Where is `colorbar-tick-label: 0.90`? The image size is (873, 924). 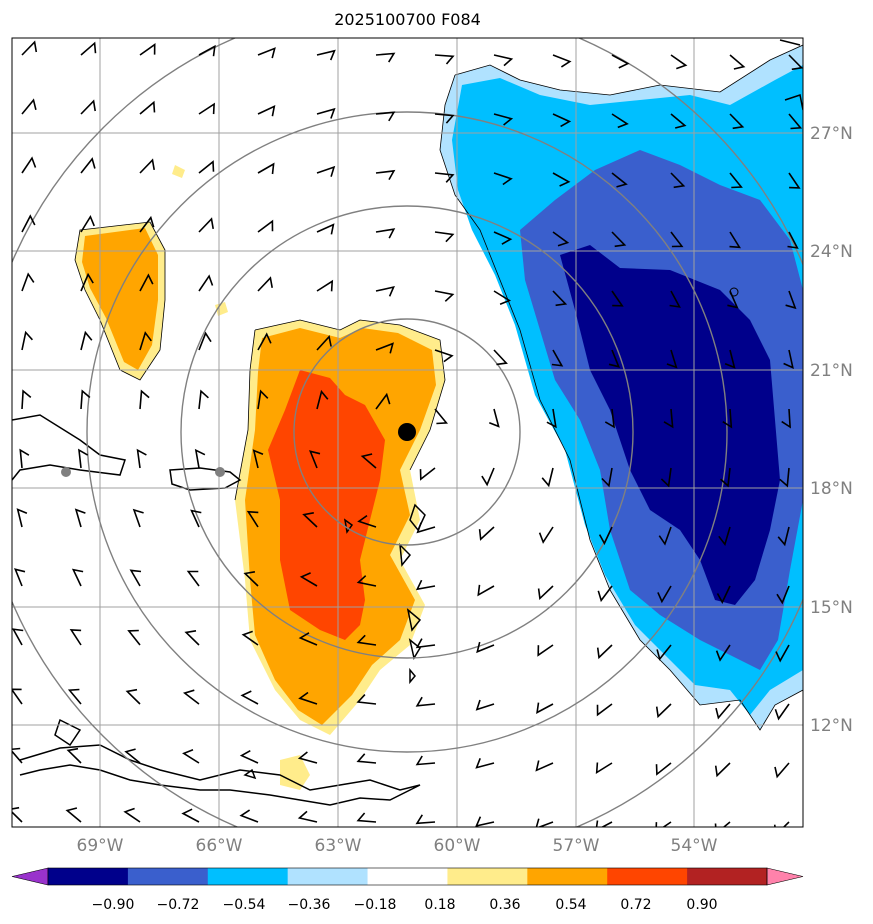
colorbar-tick-label: 0.90 is located at coordinates (701, 905).